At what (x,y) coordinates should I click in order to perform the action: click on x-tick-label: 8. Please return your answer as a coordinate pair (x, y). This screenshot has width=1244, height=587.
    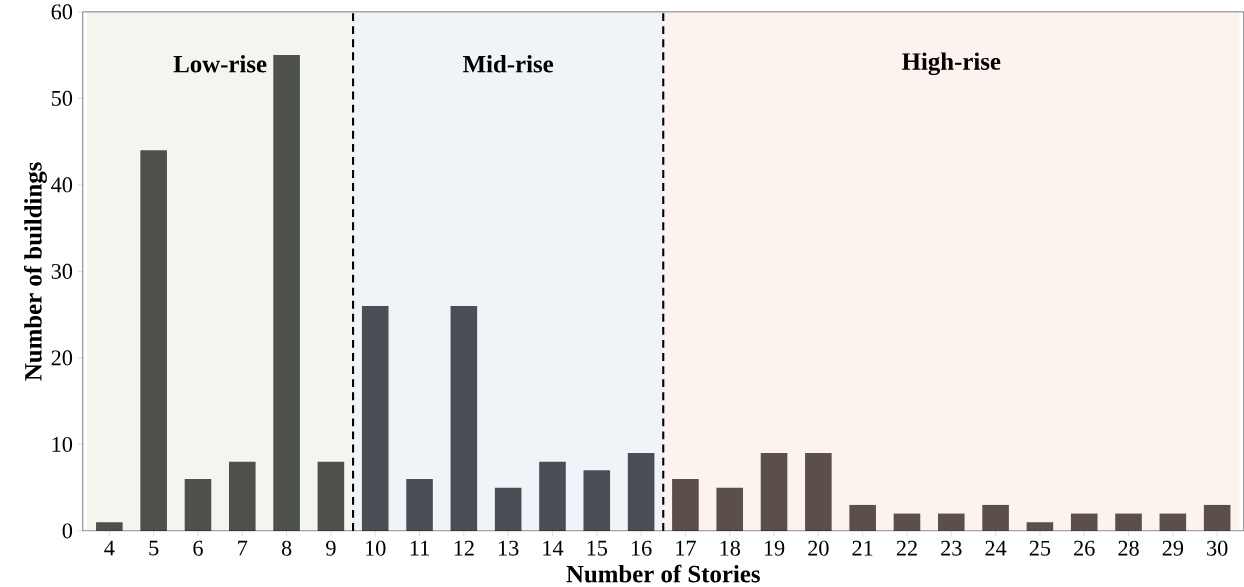
    Looking at the image, I should click on (286, 548).